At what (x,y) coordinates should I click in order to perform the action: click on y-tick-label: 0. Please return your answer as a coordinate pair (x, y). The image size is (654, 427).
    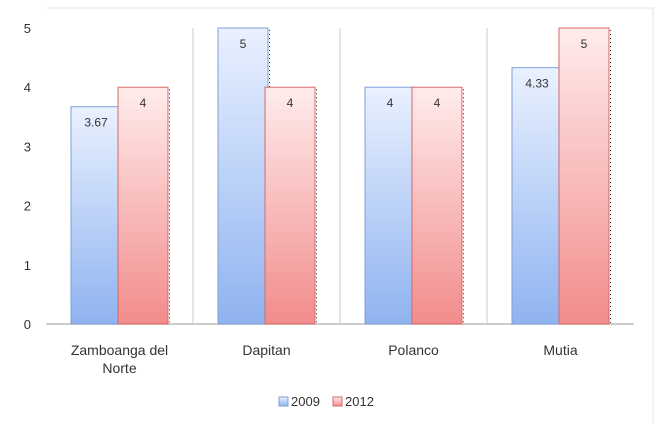
    Looking at the image, I should click on (27, 324).